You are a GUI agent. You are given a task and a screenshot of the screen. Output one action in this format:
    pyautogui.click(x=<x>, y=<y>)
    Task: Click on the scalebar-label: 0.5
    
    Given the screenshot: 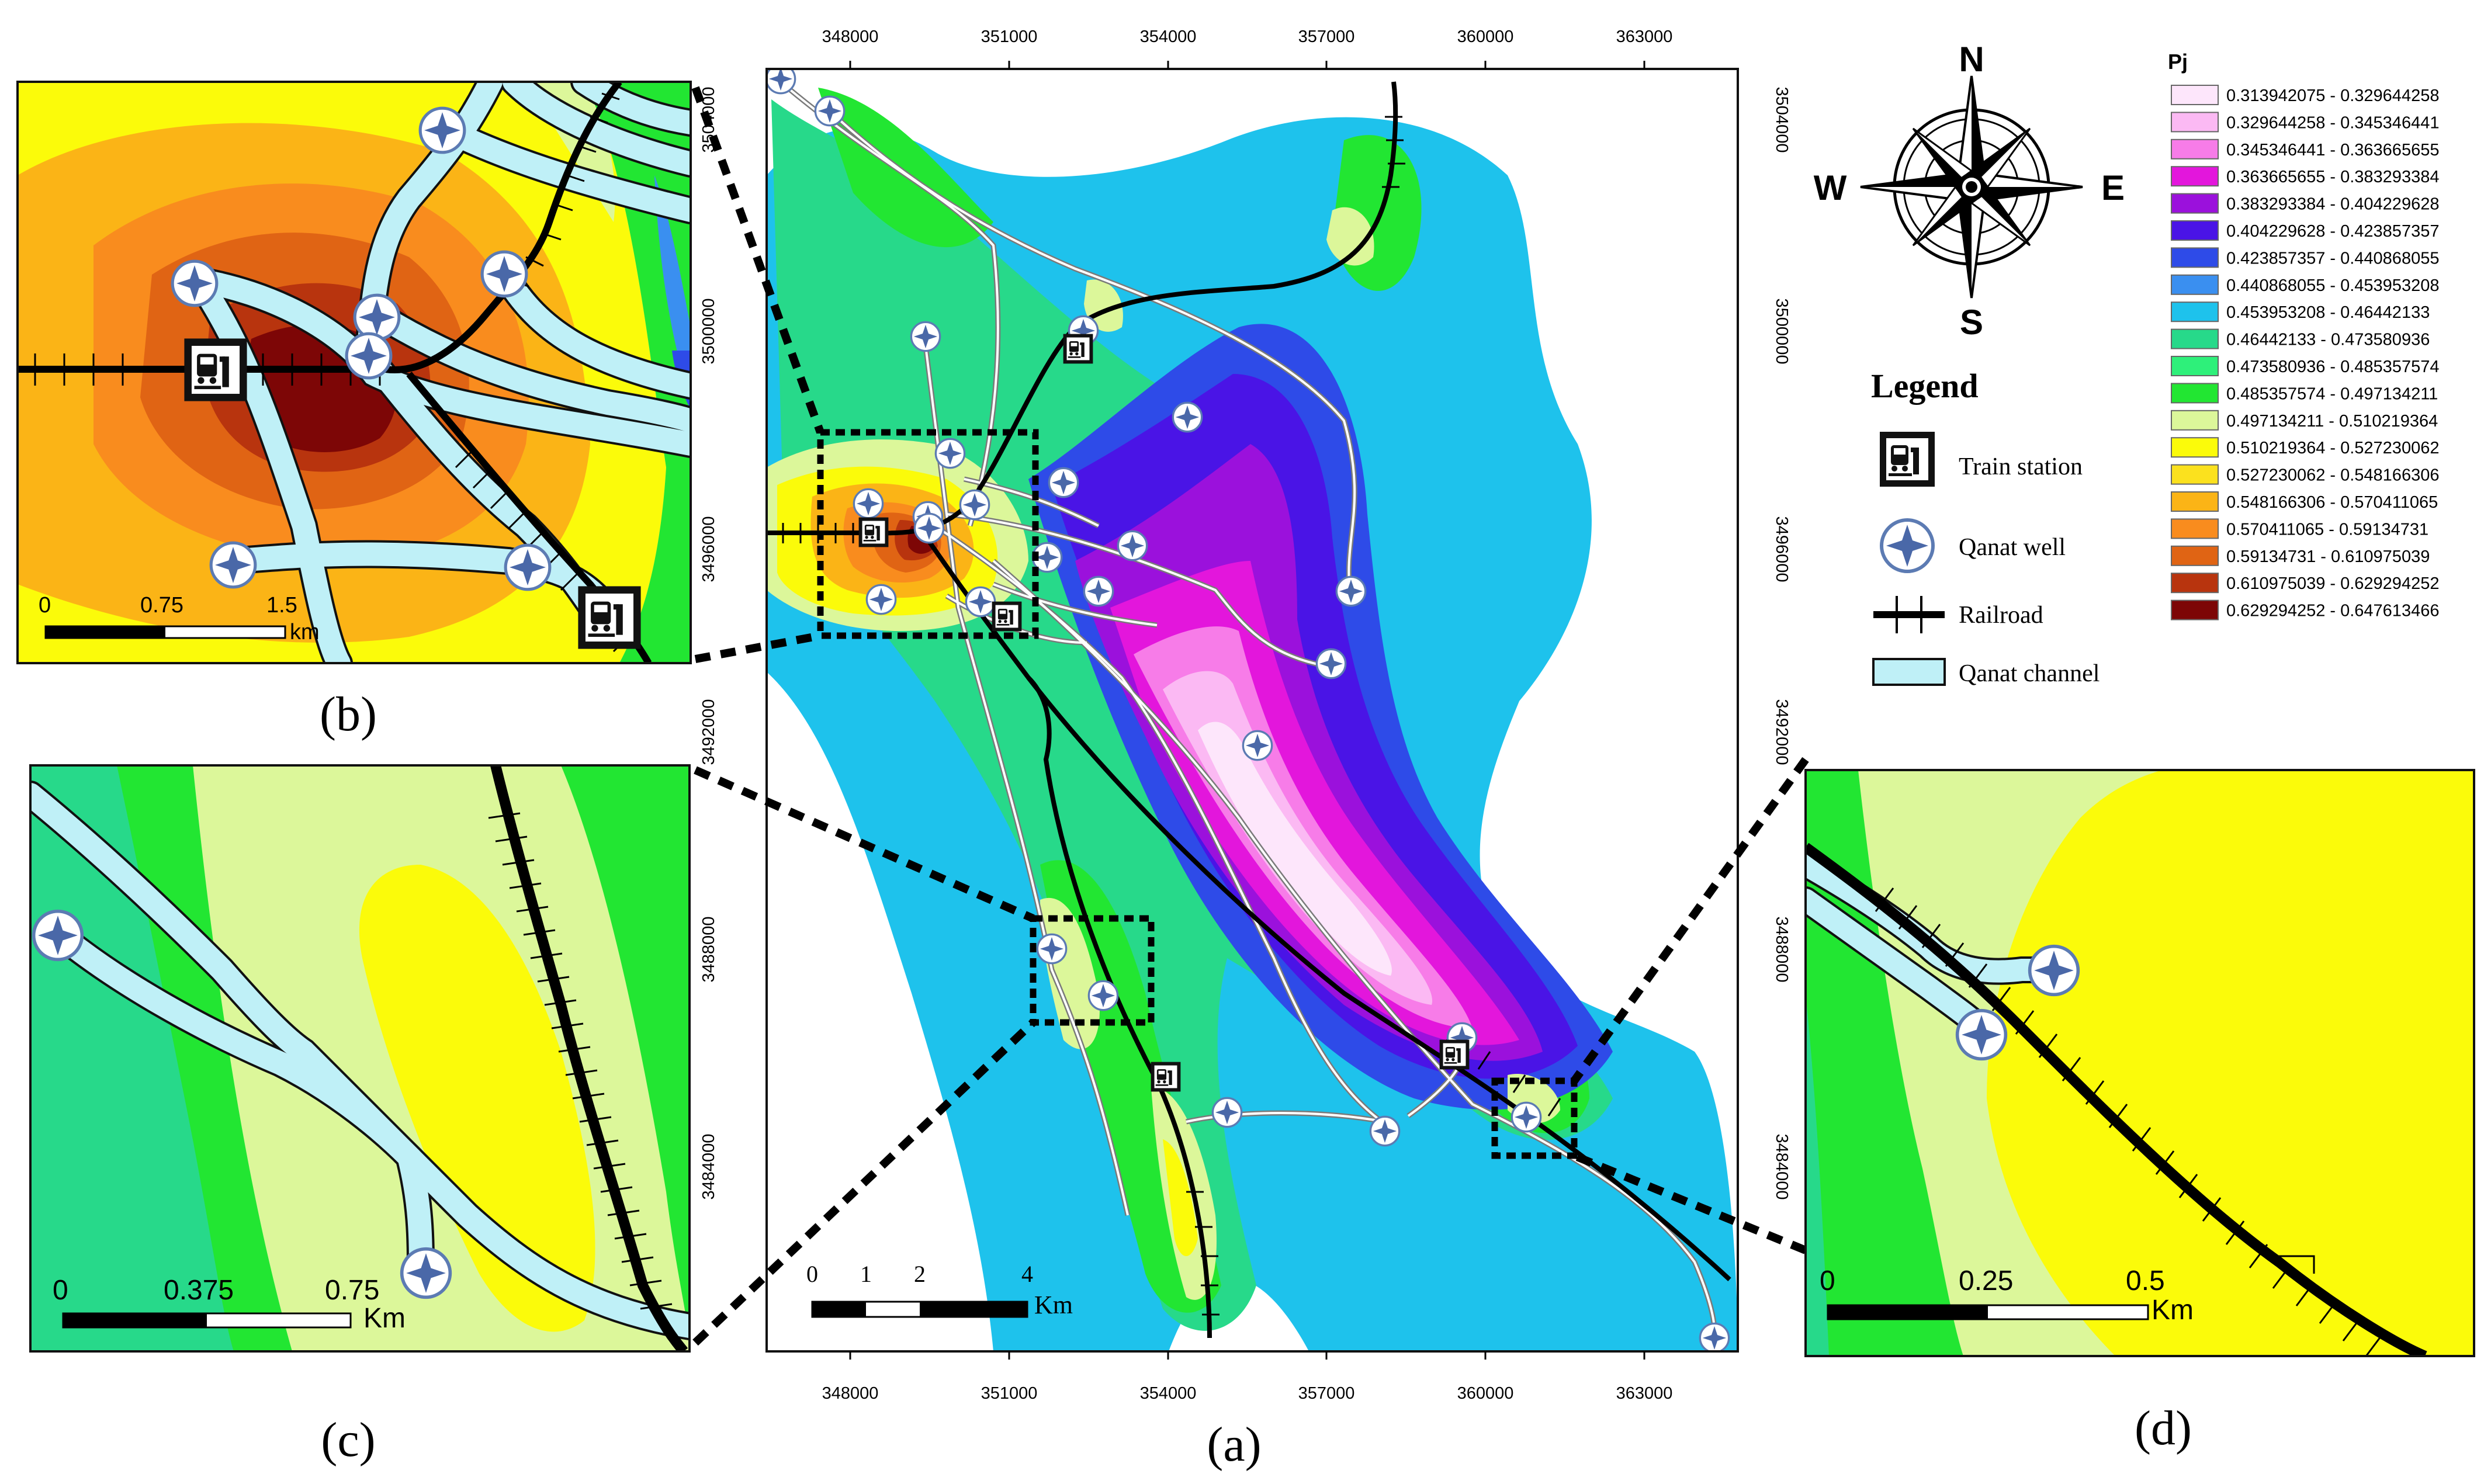 What is the action you would take?
    pyautogui.click(x=2145, y=1280)
    